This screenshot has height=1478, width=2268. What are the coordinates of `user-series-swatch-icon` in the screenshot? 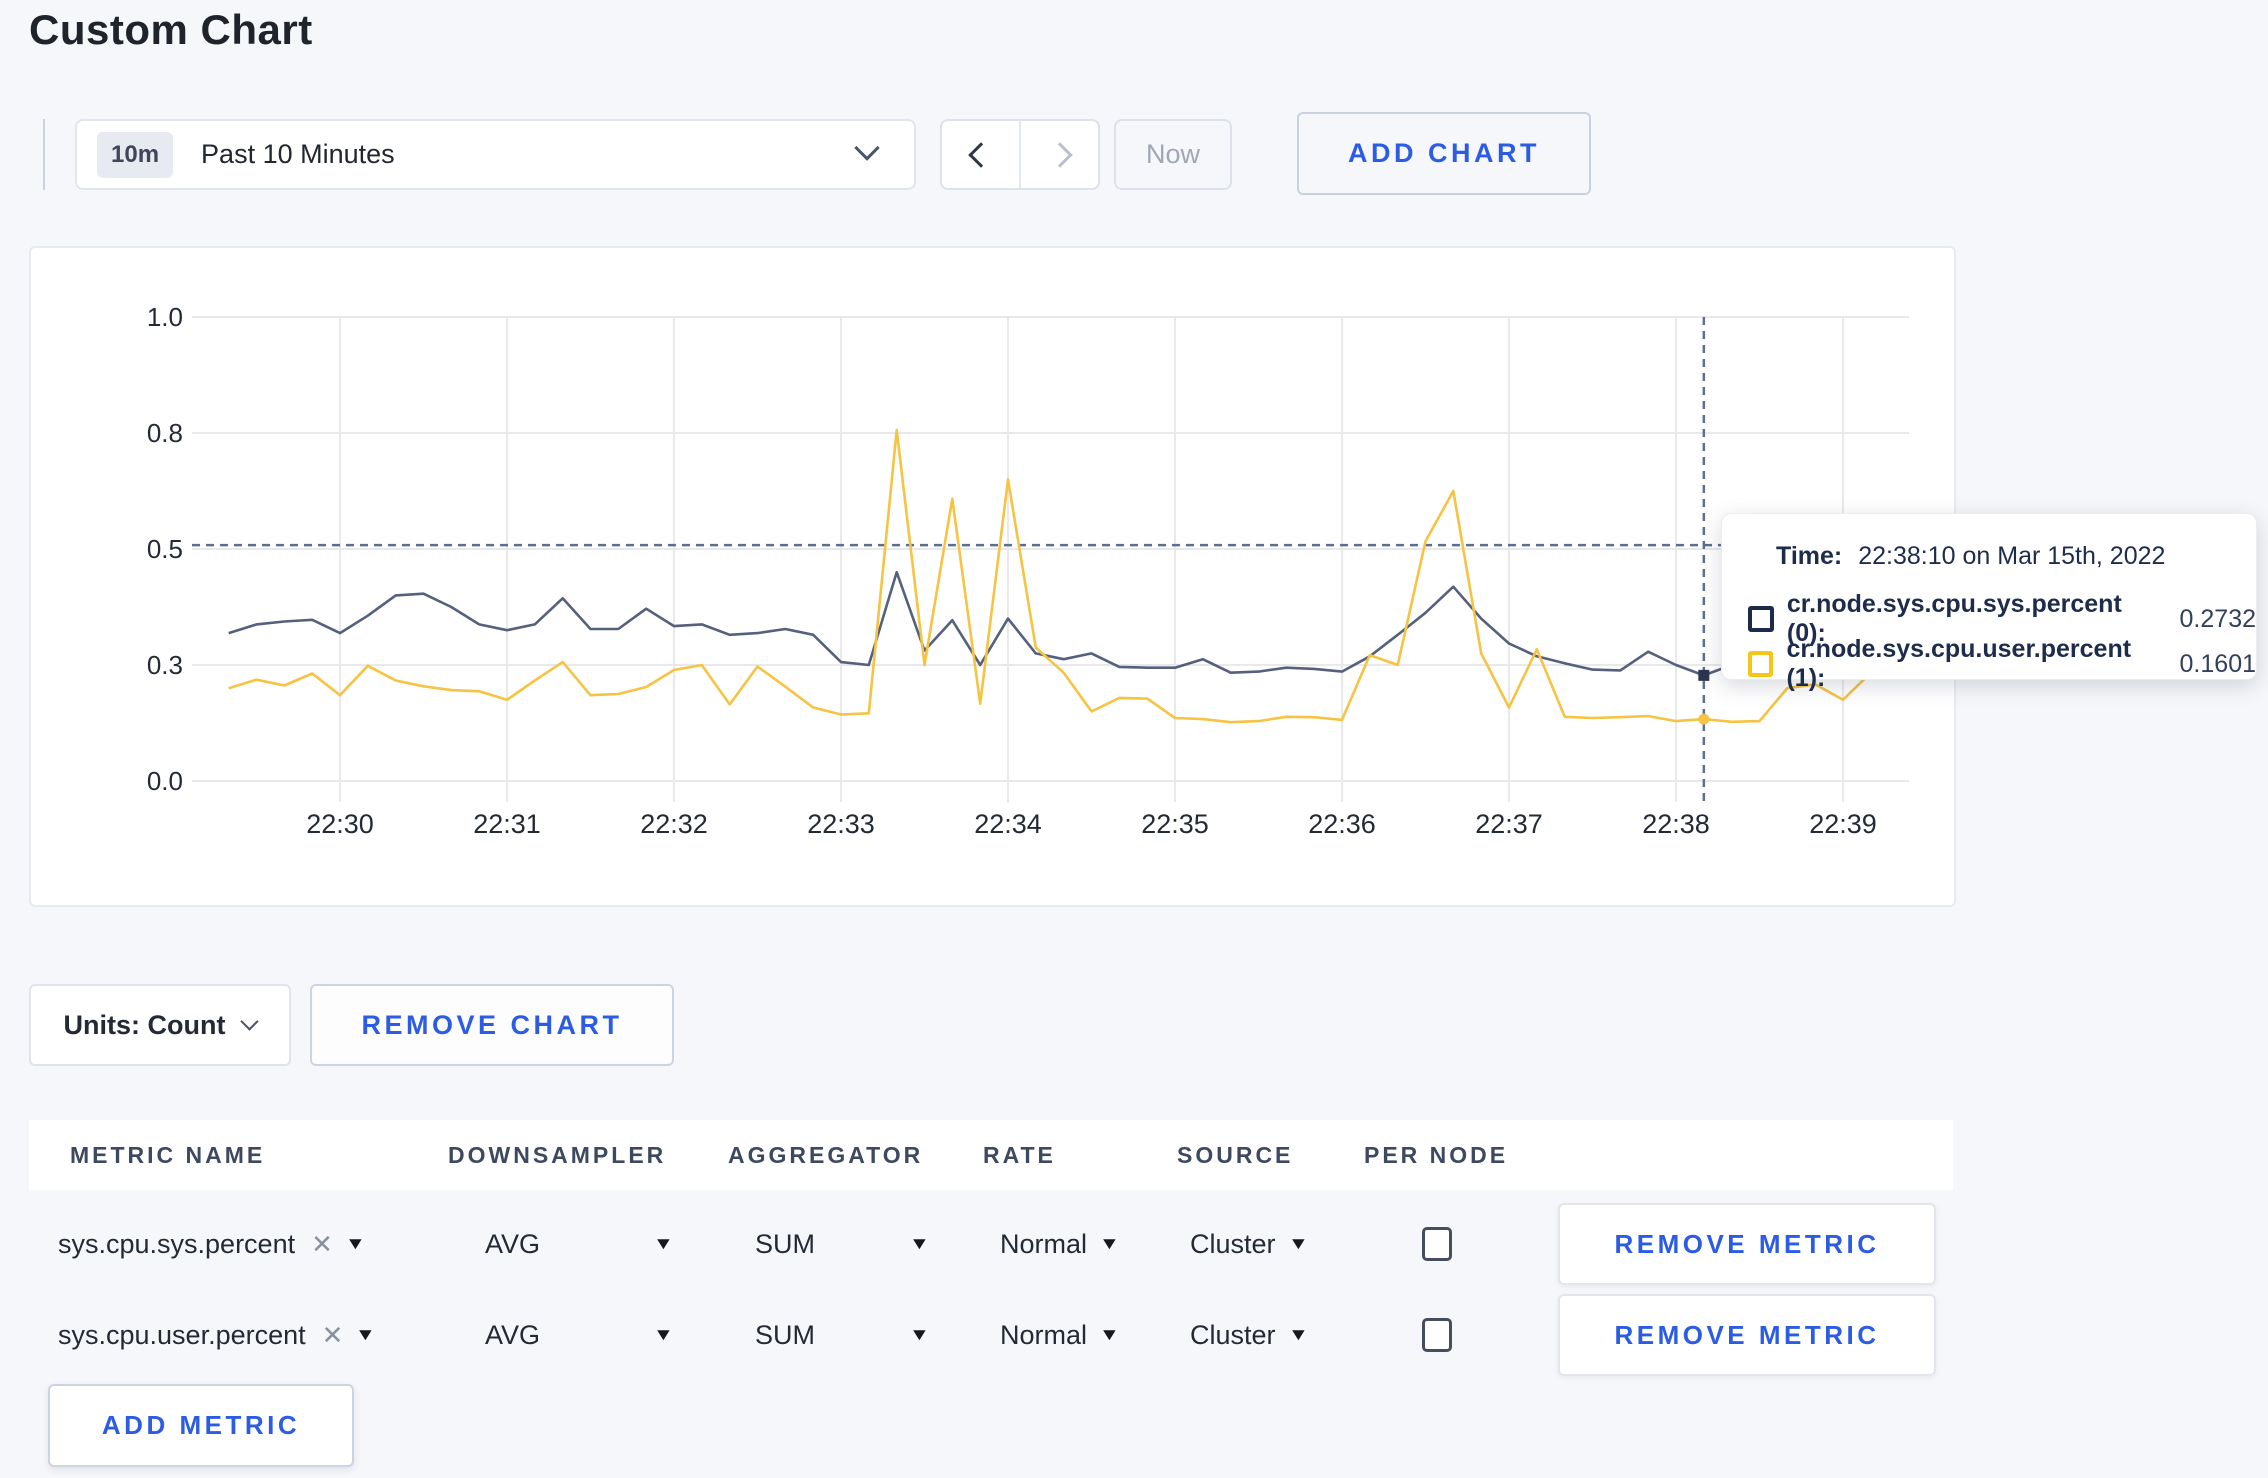 It's located at (1761, 664).